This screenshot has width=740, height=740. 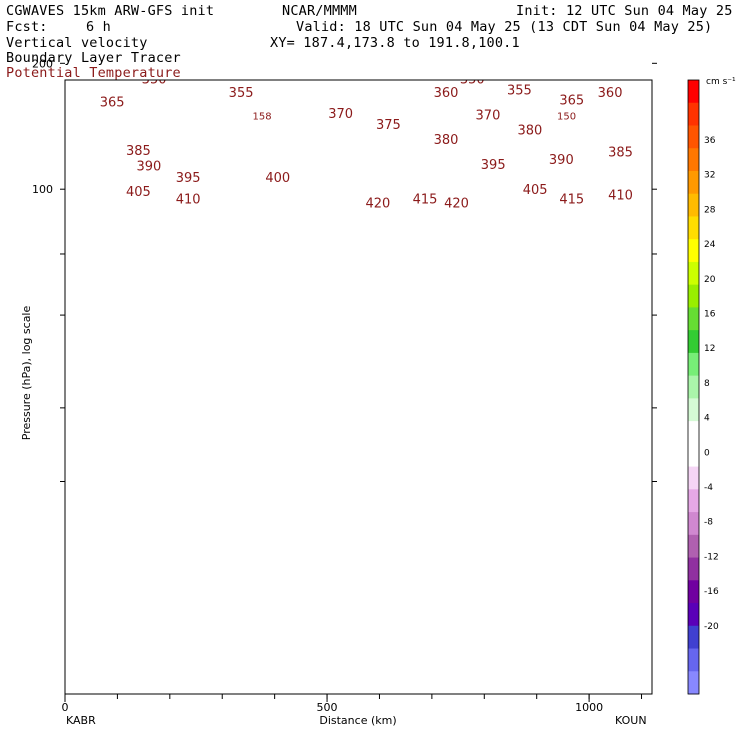 I want to click on colorbar-tick-label: 28, so click(x=710, y=210).